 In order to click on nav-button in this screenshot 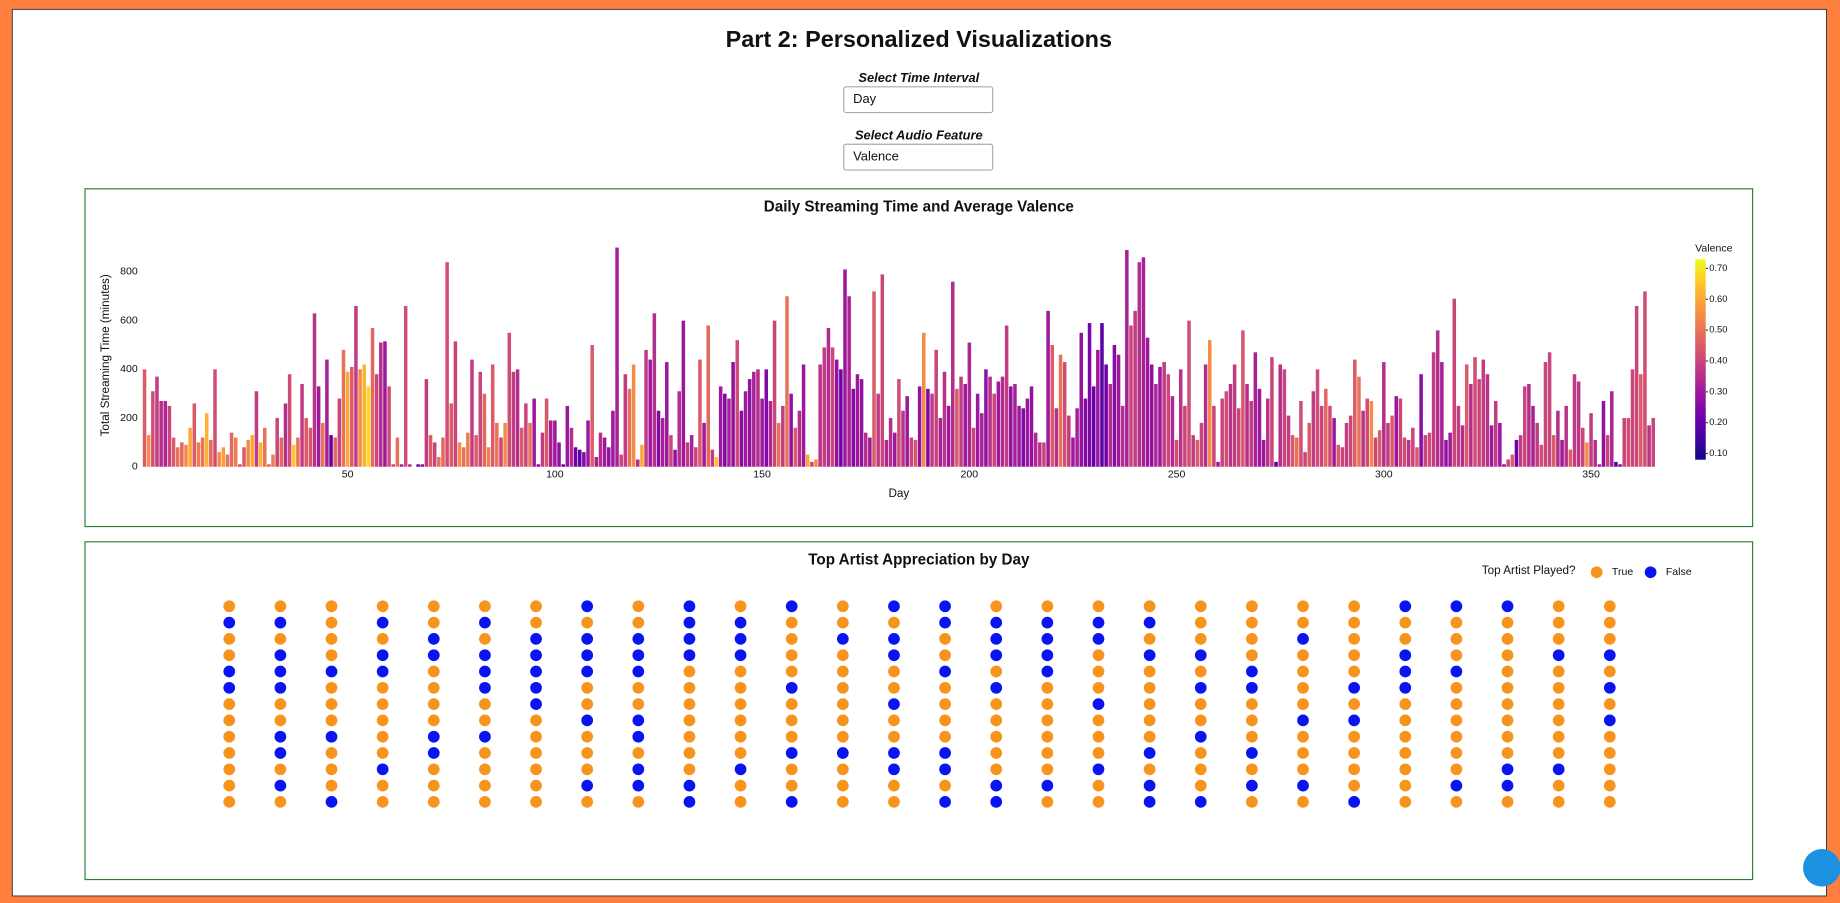, I will do `click(1821, 868)`.